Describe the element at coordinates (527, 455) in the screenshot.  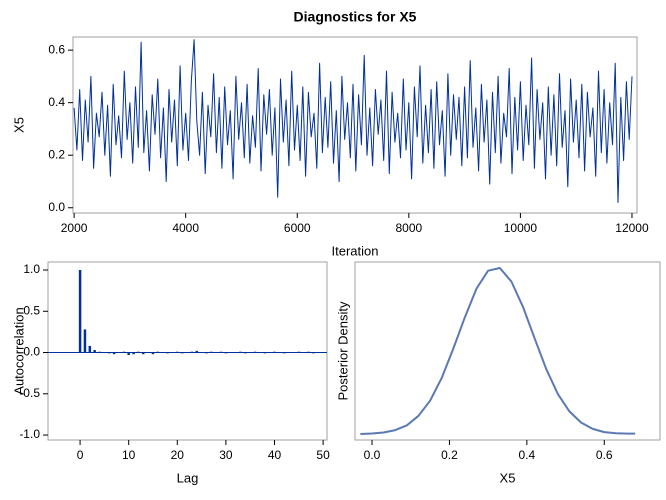
I see `x-tick-label: 0.4` at that location.